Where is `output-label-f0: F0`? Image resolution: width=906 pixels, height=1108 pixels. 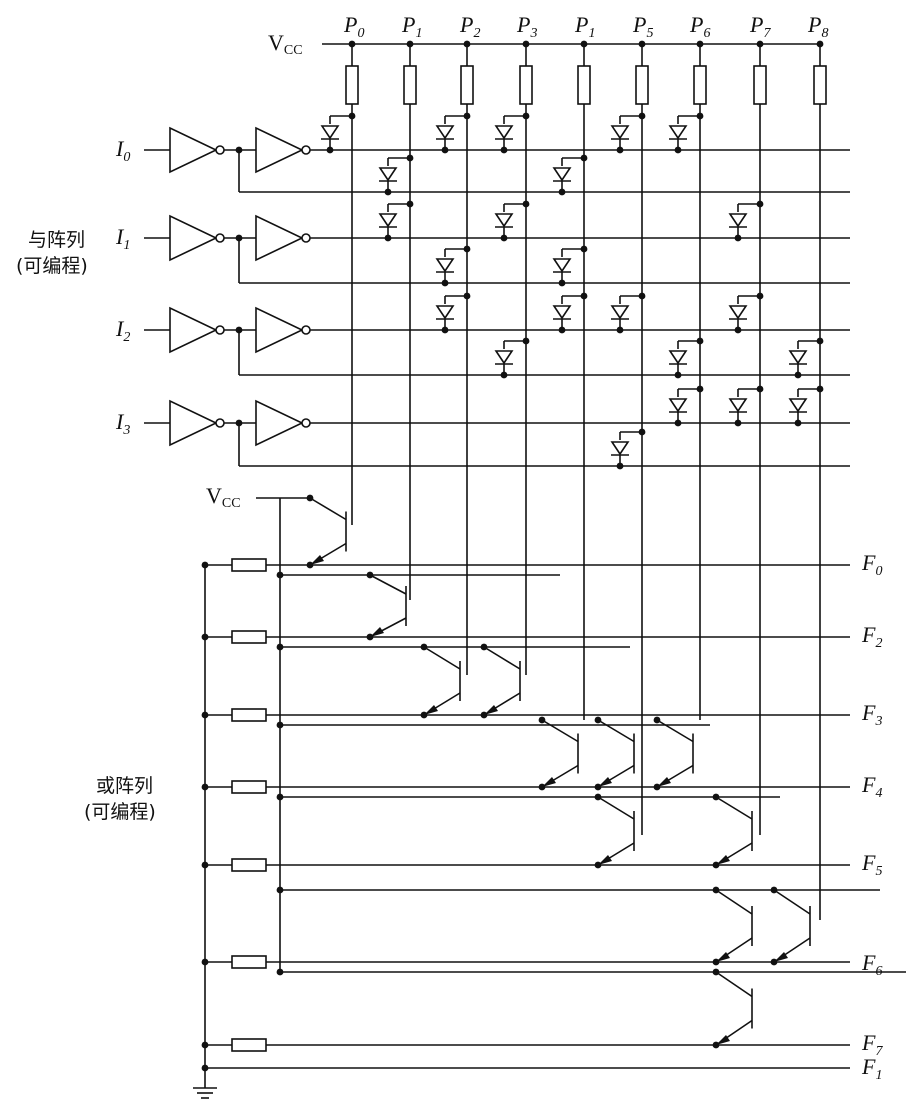
output-label-f0: F0 is located at coordinates (871, 564).